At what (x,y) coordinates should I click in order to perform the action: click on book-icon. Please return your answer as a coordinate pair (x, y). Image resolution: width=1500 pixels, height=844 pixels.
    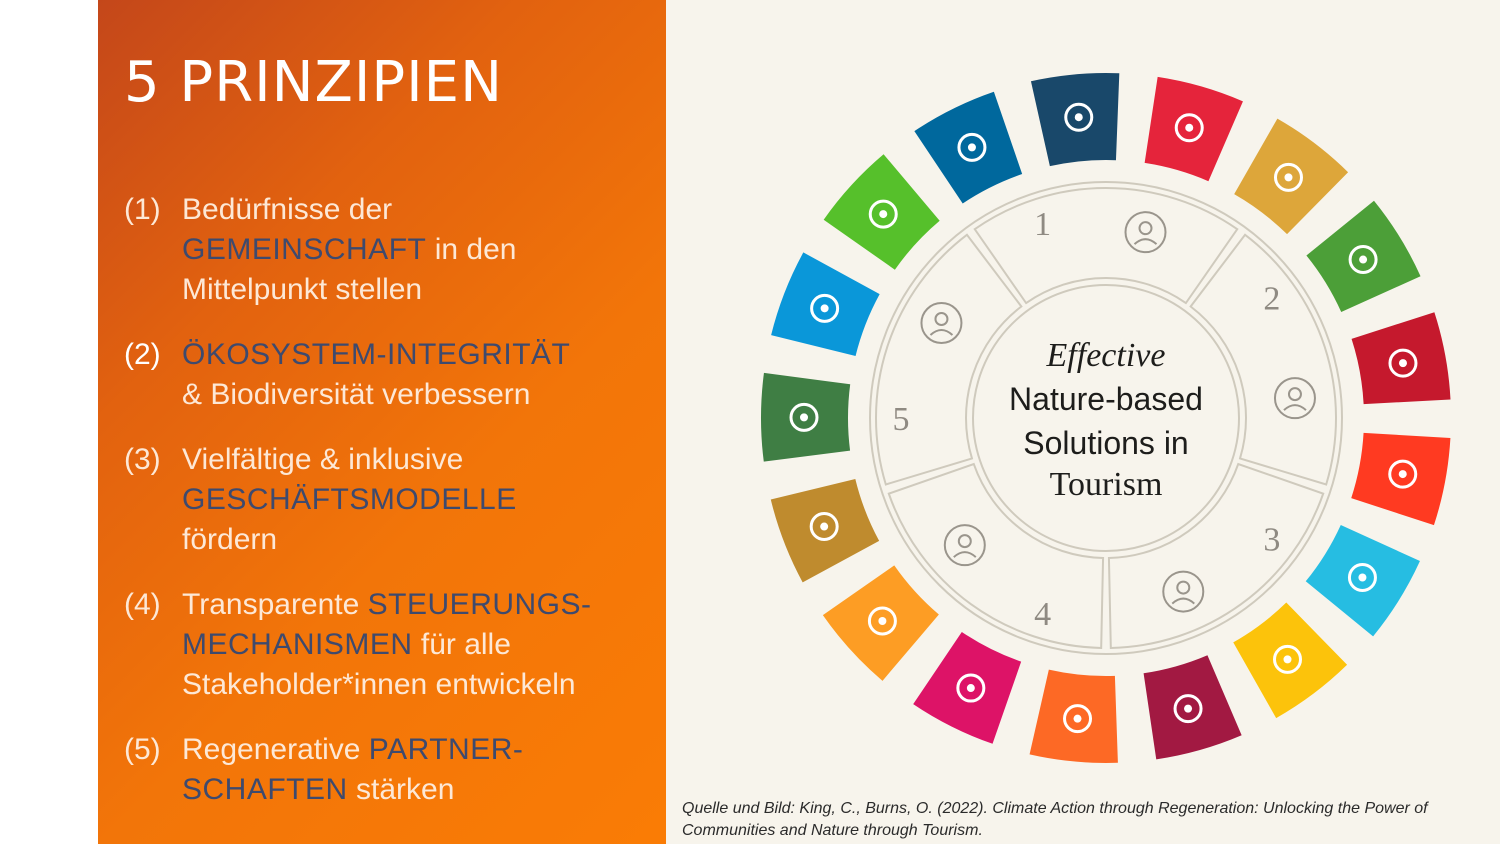
    Looking at the image, I should click on (1403, 363).